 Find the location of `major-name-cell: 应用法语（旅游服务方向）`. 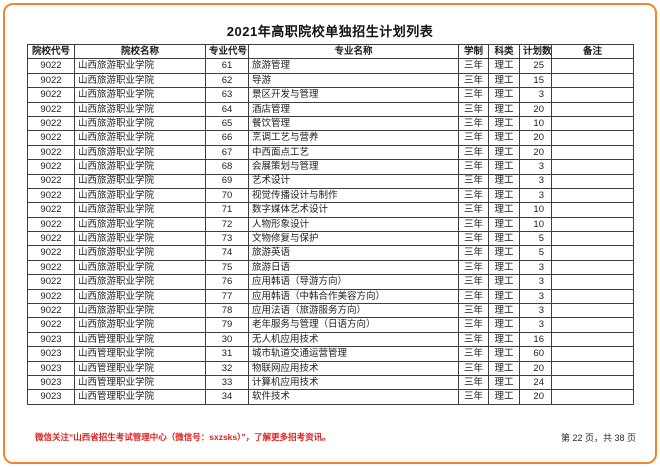

major-name-cell: 应用法语（旅游服务方向） is located at coordinates (353, 311).